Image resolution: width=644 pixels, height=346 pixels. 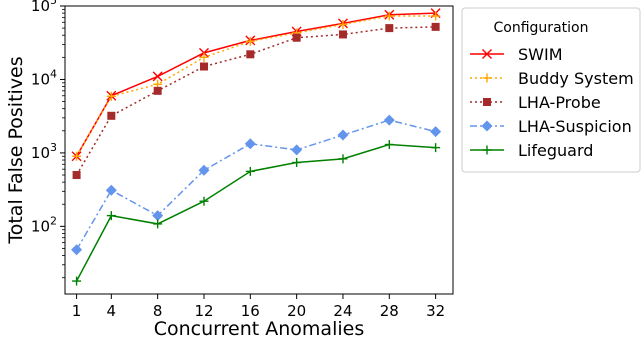 What do you see at coordinates (259, 329) in the screenshot?
I see `x-axis-title: Concurrent Anomalies` at bounding box center [259, 329].